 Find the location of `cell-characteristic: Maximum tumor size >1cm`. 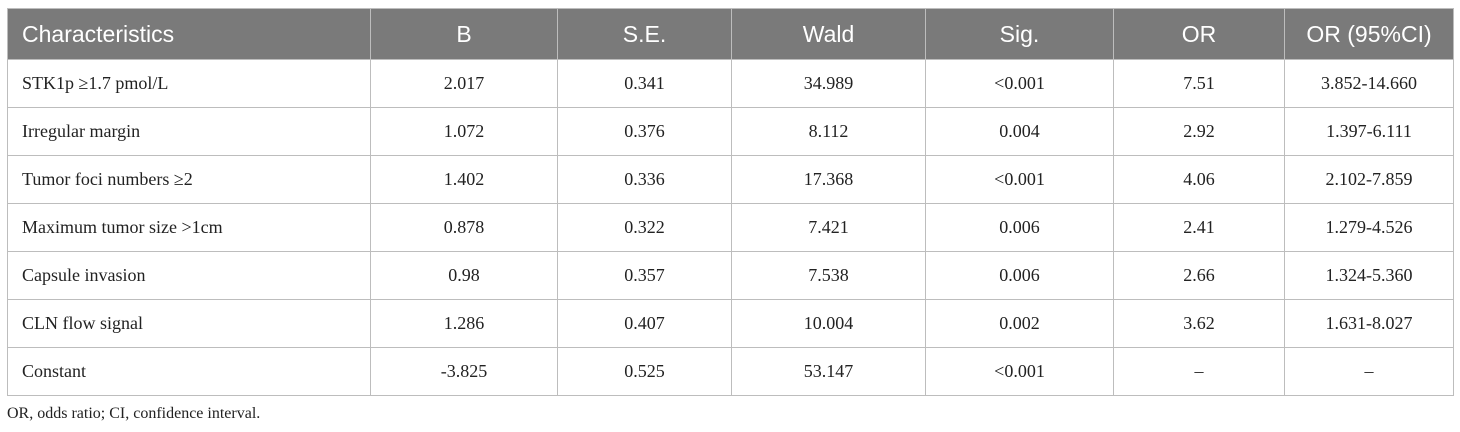

cell-characteristic: Maximum tumor size >1cm is located at coordinates (189, 227).